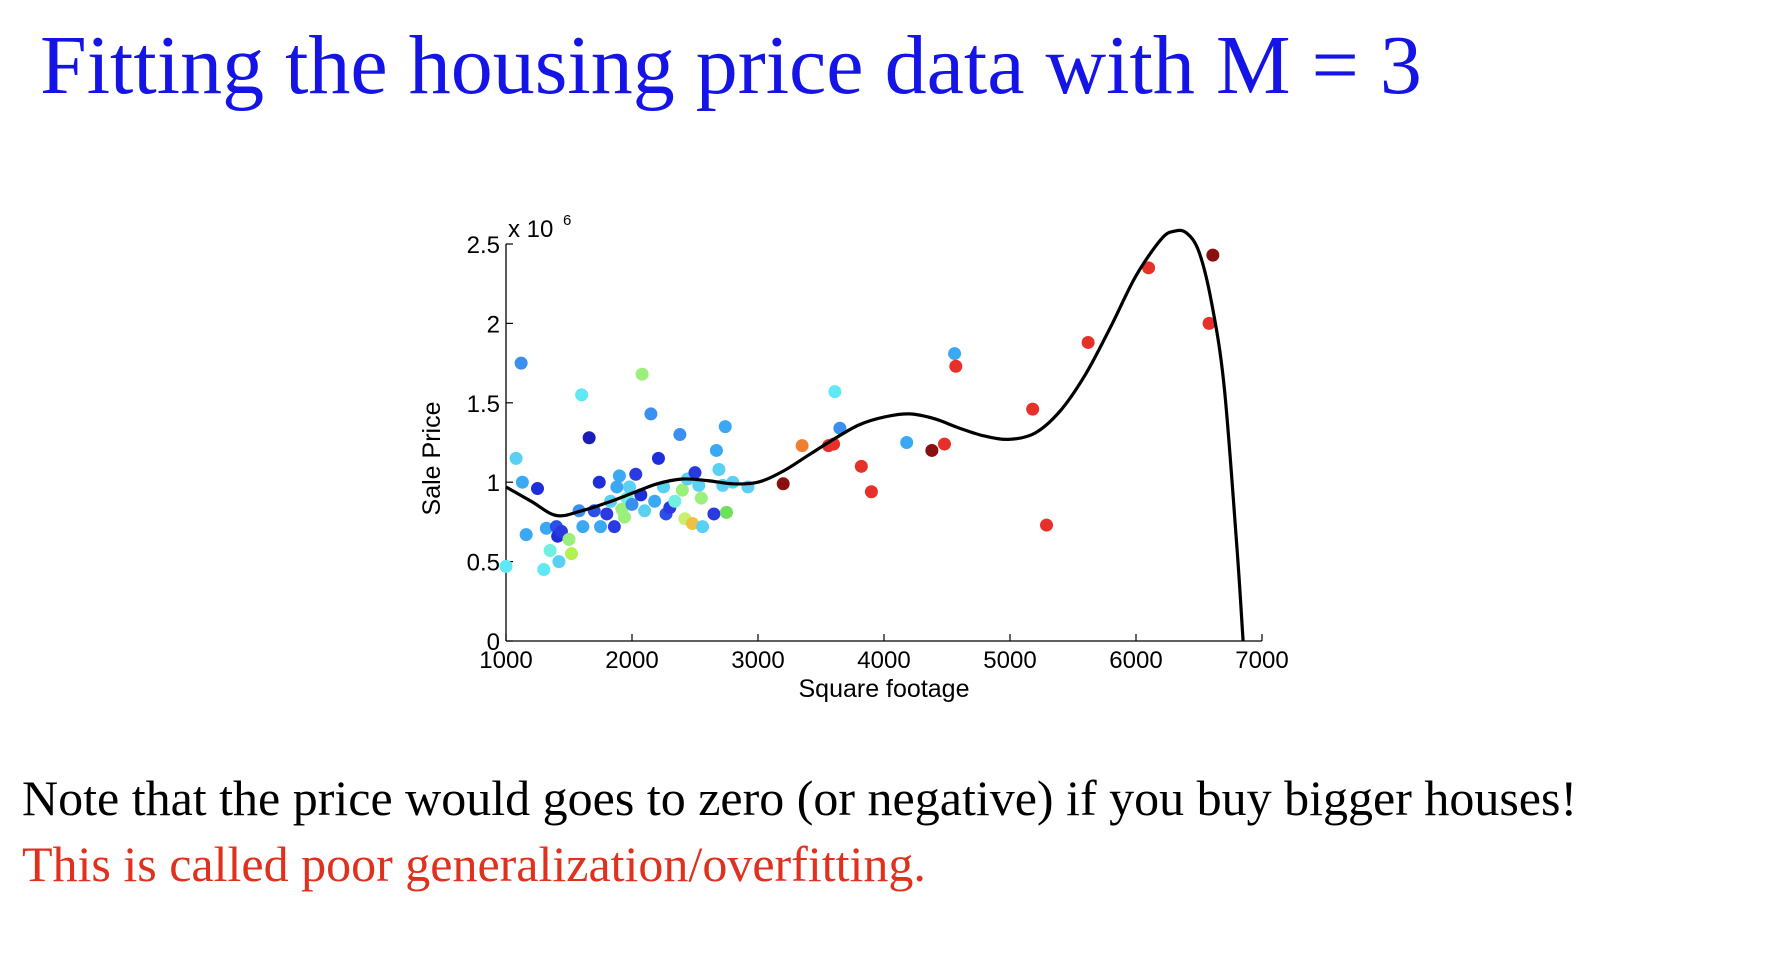 Image resolution: width=1782 pixels, height=961 pixels. What do you see at coordinates (859, 412) in the screenshot?
I see `scatter-points` at bounding box center [859, 412].